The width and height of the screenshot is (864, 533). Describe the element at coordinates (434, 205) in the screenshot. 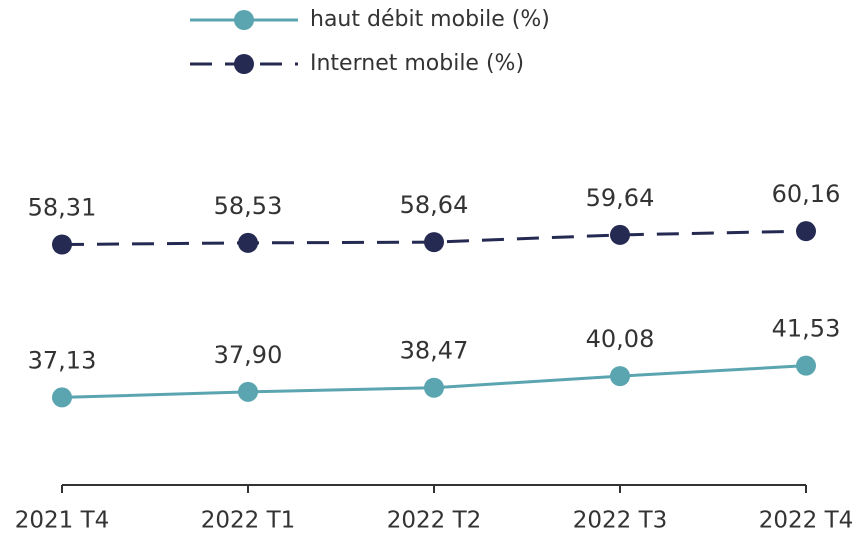

I see `data-label: 58,64` at that location.